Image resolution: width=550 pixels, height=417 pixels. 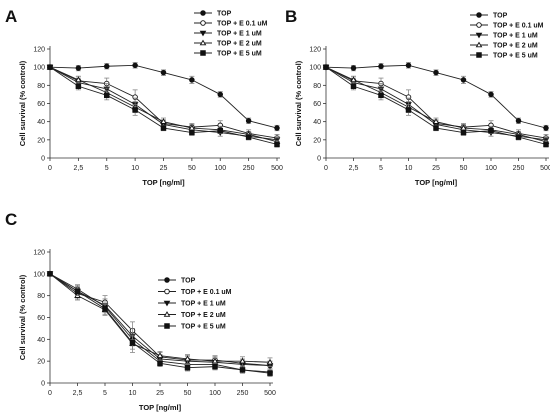 I want to click on y-tick-label: 60, so click(x=317, y=104).